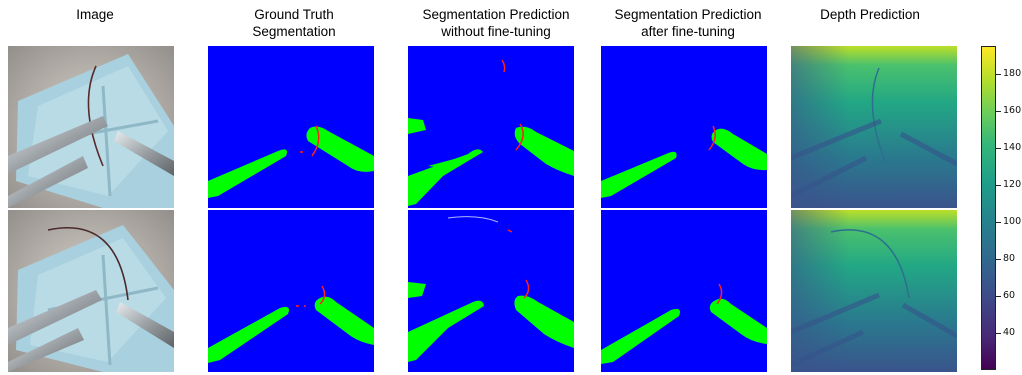 This screenshot has width=1022, height=375. I want to click on header-depth-line-1: Depth Prediction, so click(870, 14).